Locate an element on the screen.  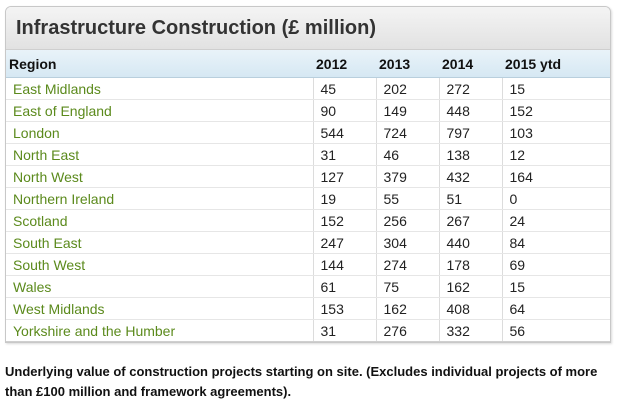
value-cell: 75 is located at coordinates (408, 286).